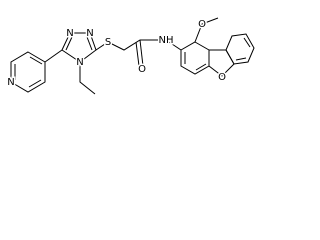  Describe the element at coordinates (108, 42) in the screenshot. I see `atom-label: S` at that location.